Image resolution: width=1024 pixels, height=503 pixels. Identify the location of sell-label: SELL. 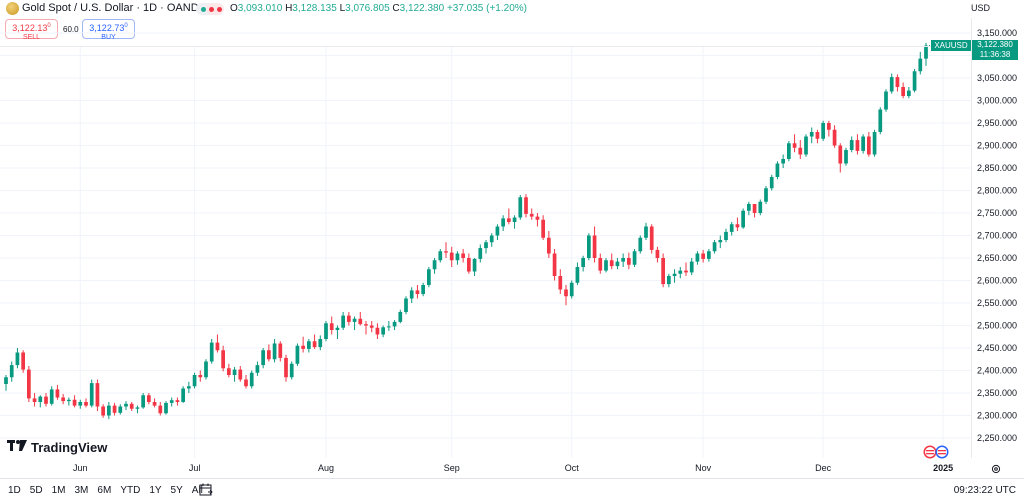
(31, 37).